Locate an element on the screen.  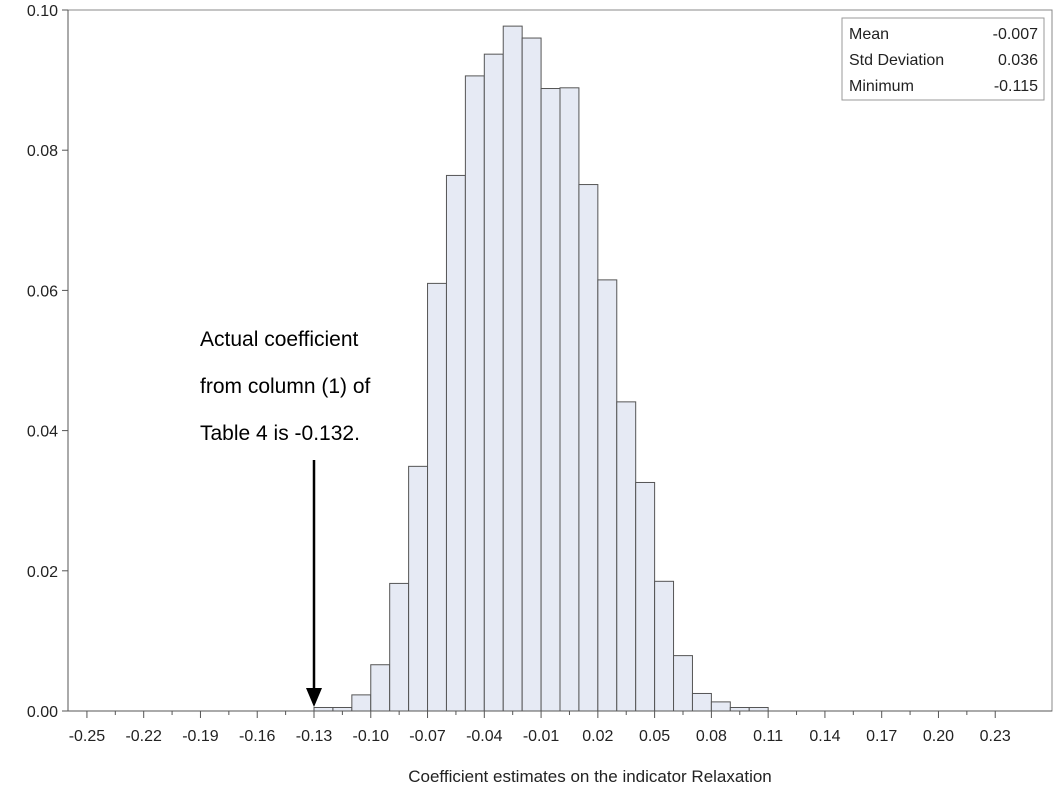
x-tick-label: -0.19 is located at coordinates (200, 736).